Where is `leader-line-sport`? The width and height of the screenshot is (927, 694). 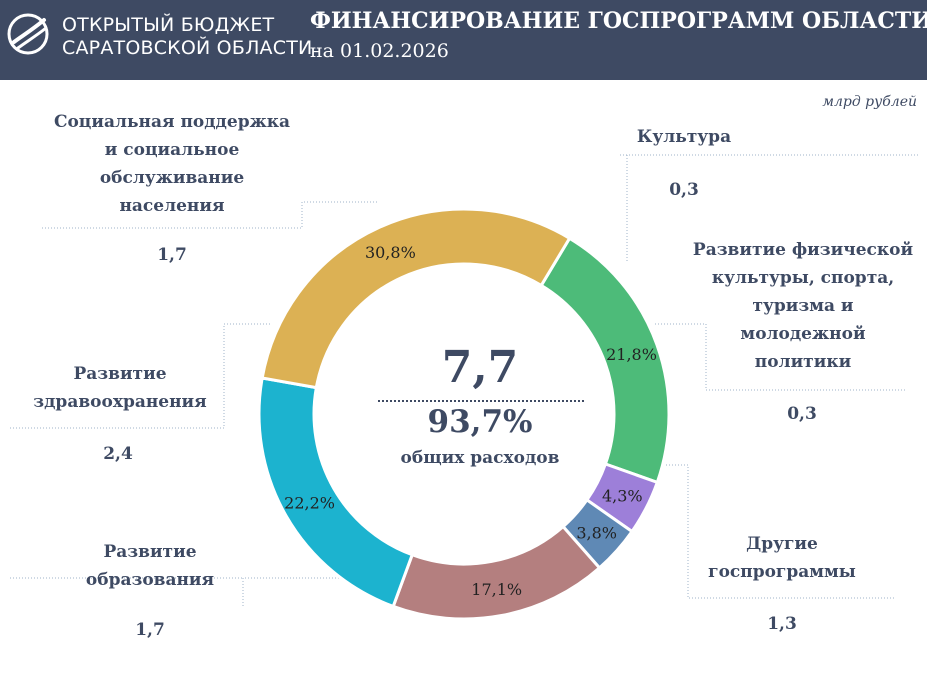 leader-line-sport is located at coordinates (780, 357).